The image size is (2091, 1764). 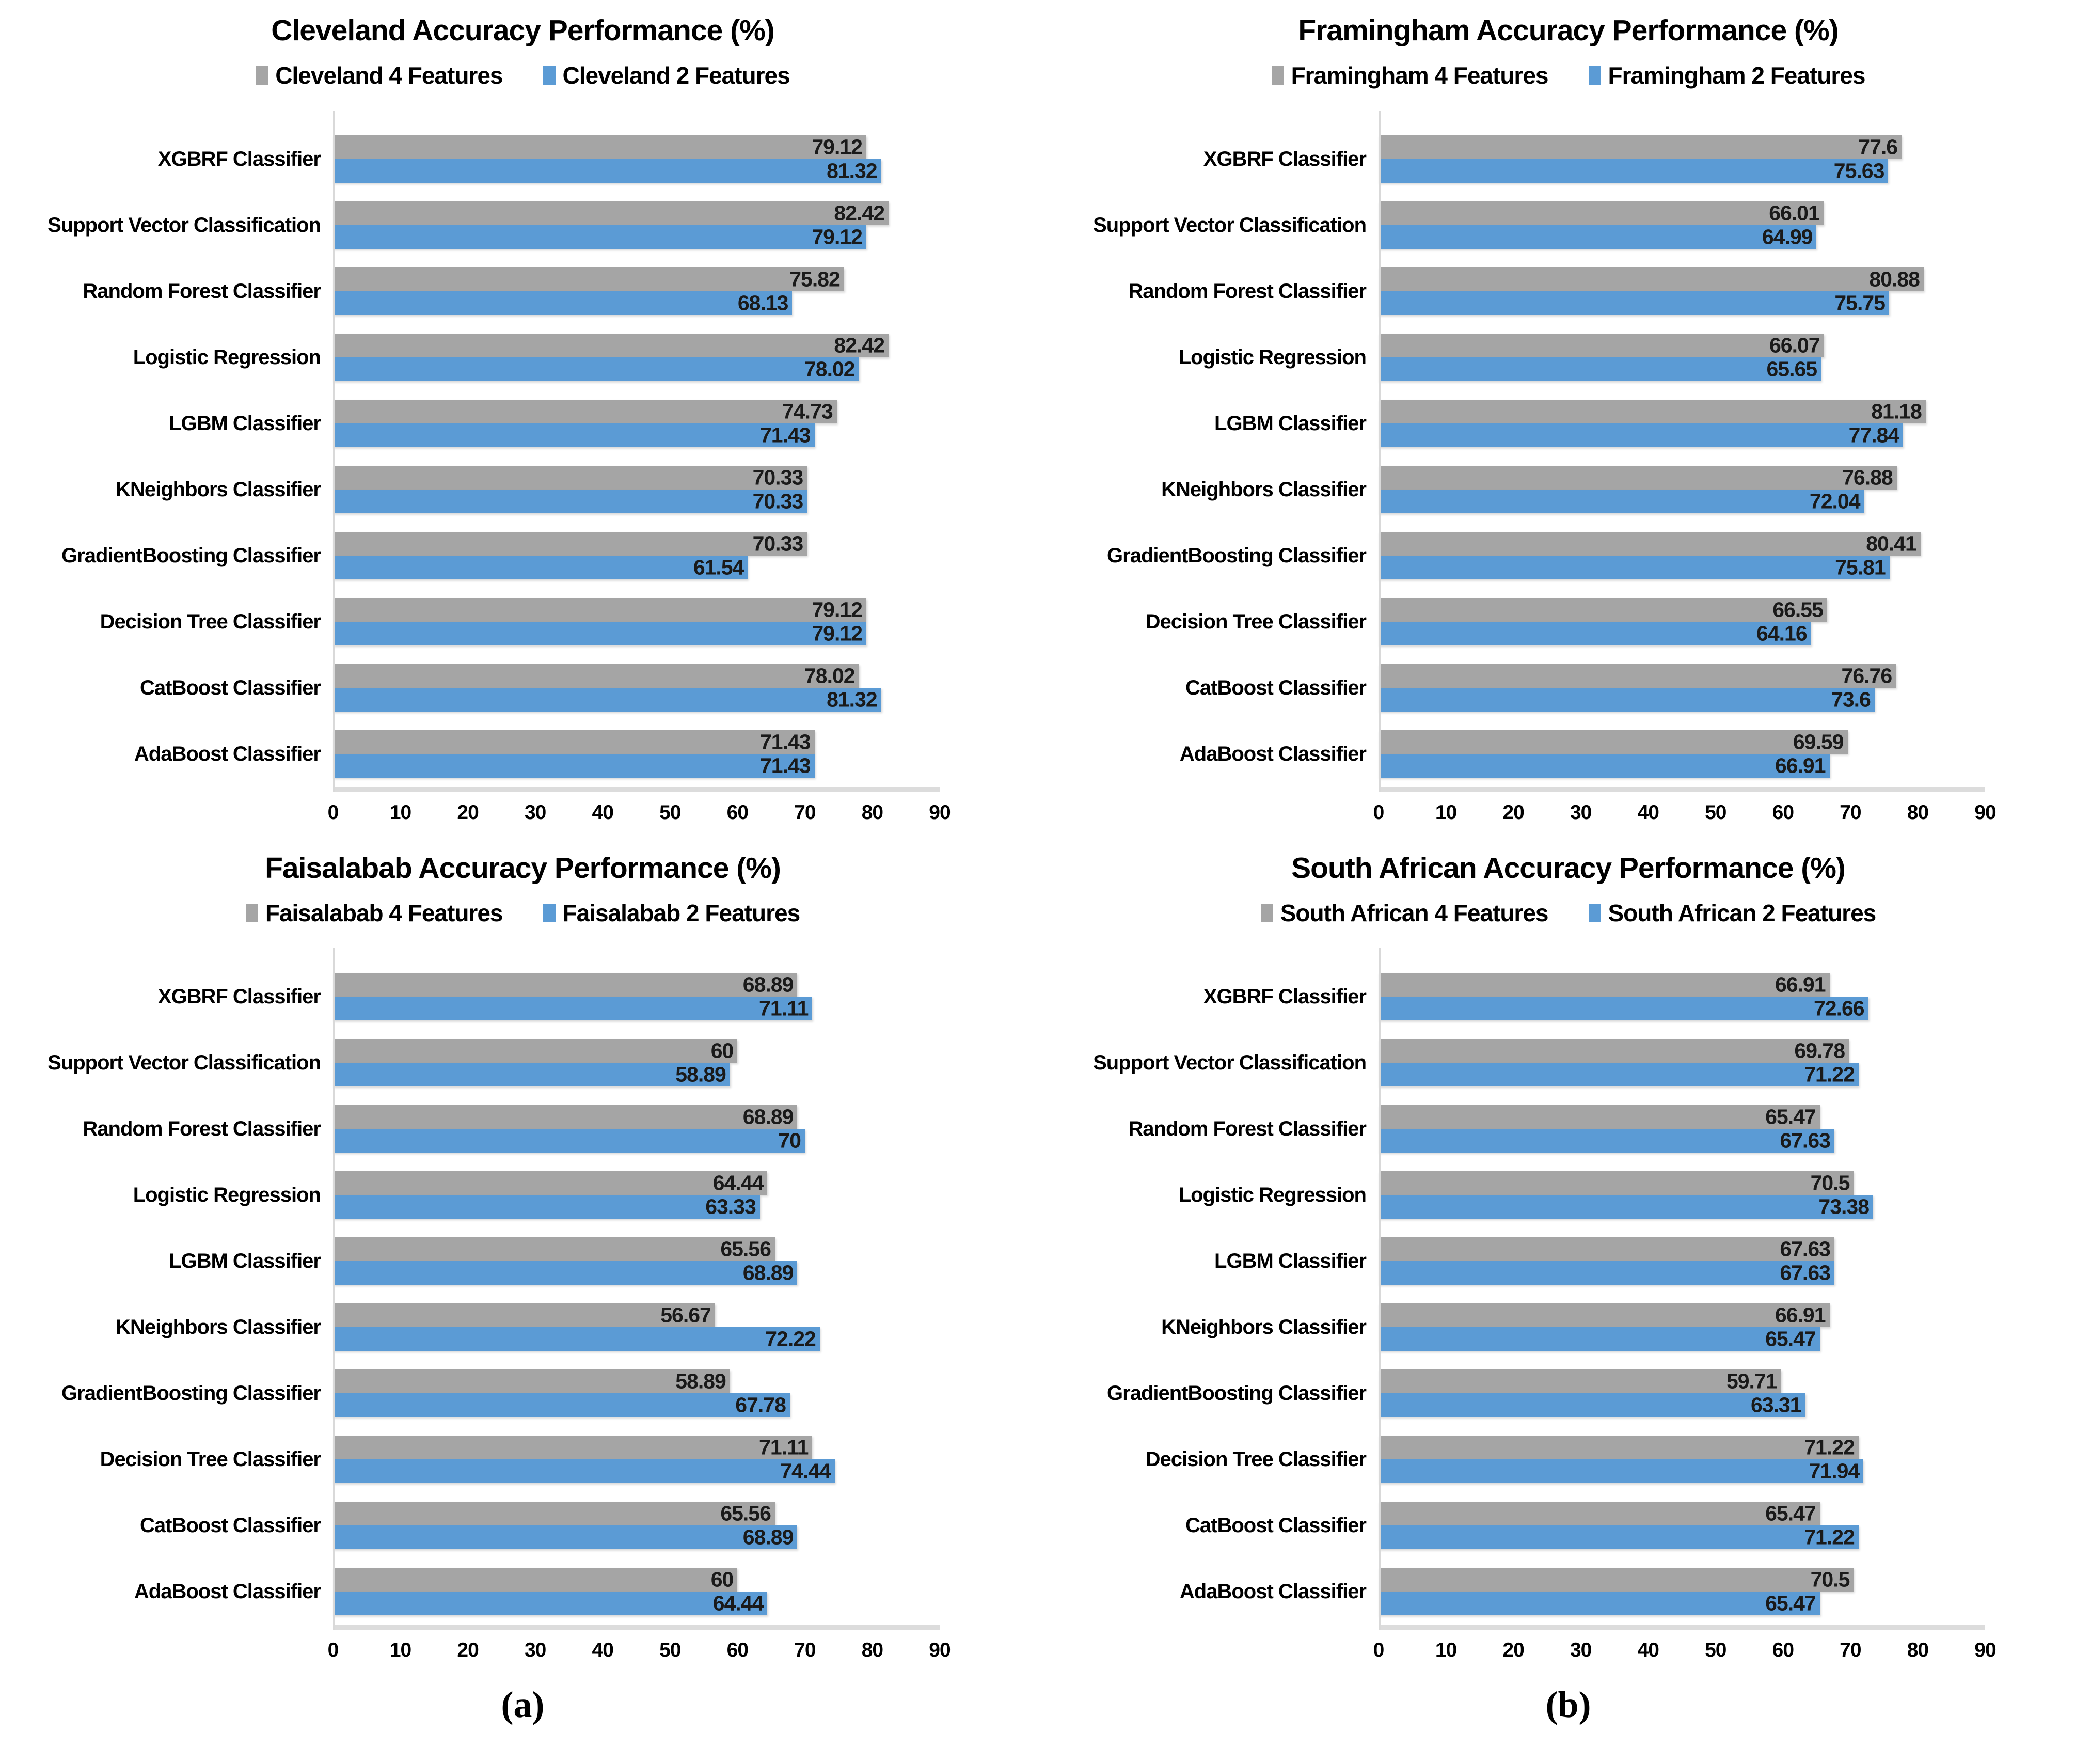 I want to click on bar-4-features: 66.07, so click(x=1601, y=345).